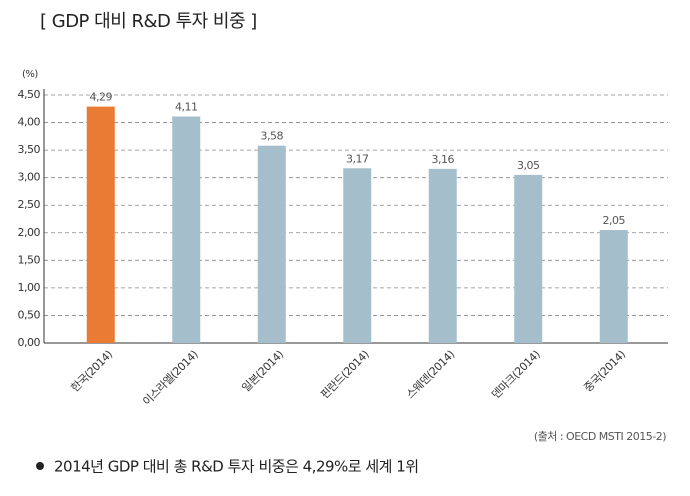 The width and height of the screenshot is (690, 496). I want to click on value-label: 2,05, so click(614, 220).